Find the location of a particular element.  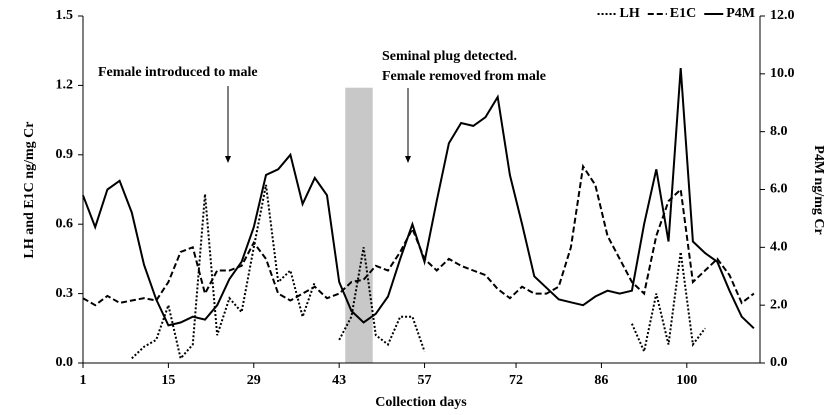

legend-label: E1C is located at coordinates (683, 13).